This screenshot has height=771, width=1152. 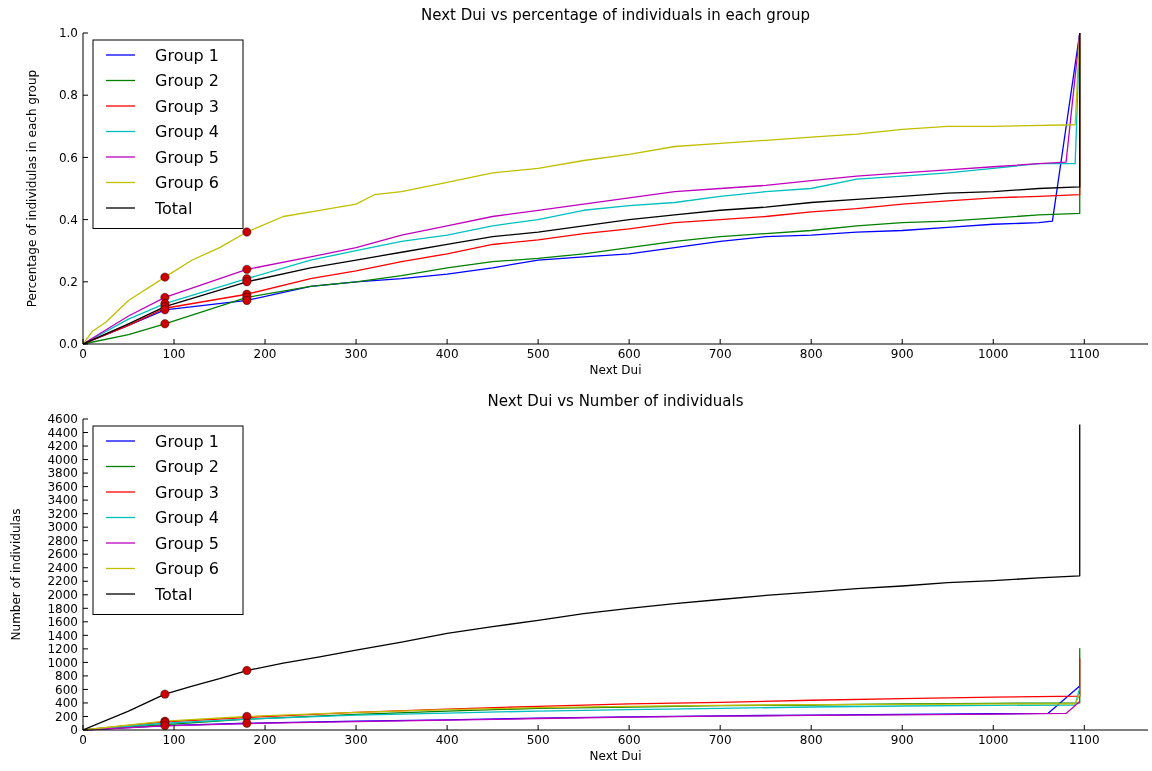 I want to click on y-tick-label: 0.6, so click(x=68, y=157).